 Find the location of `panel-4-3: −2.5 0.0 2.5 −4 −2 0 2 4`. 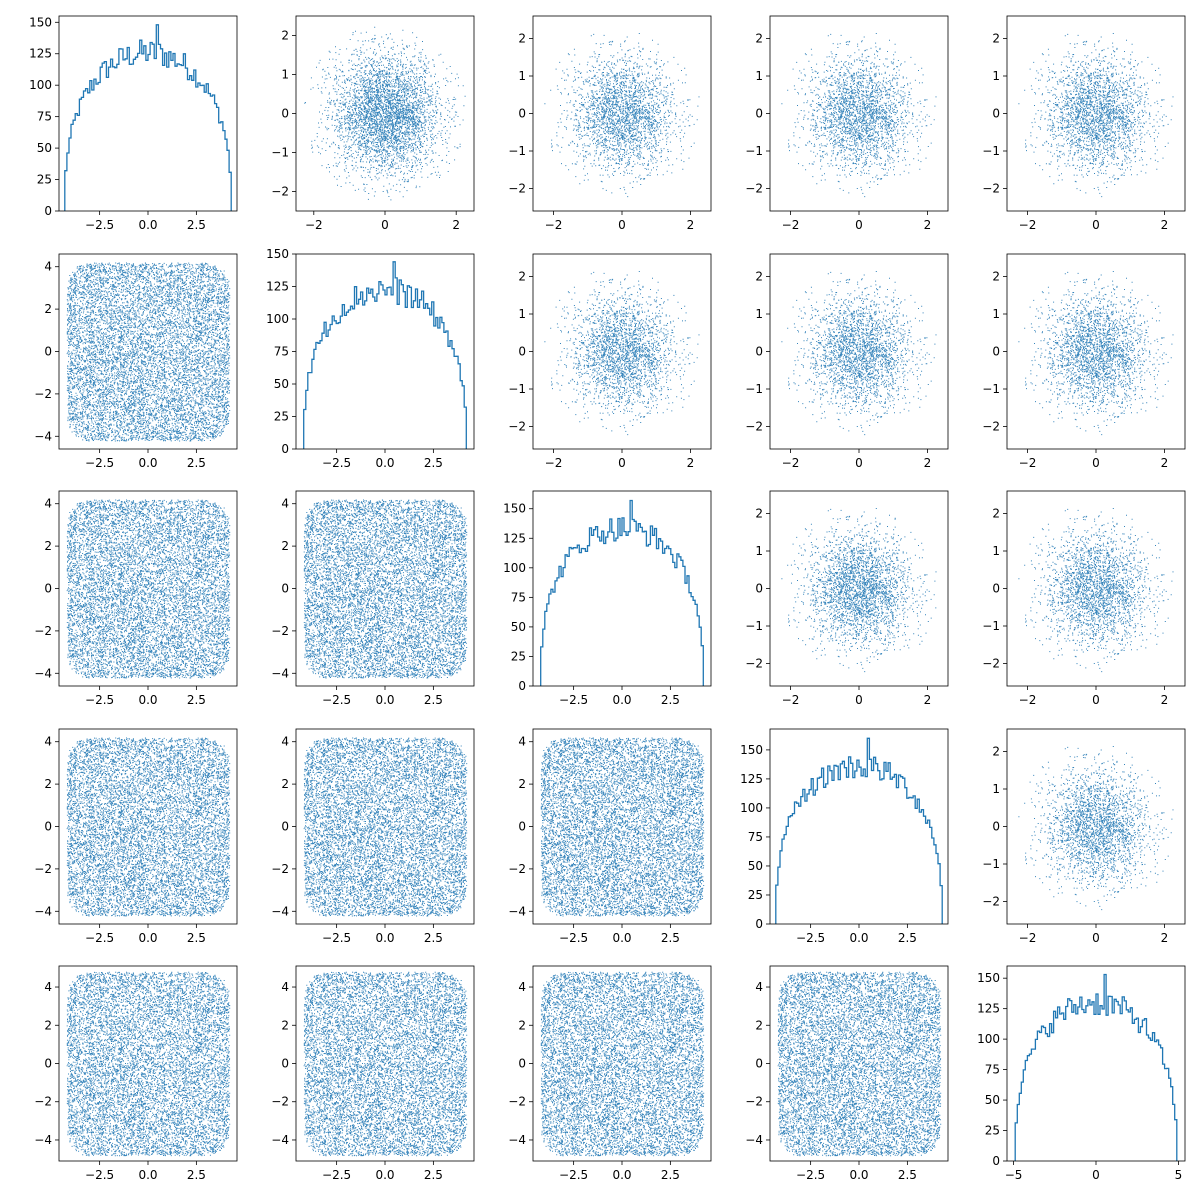

panel-4-3: −2.5 0.0 2.5 −4 −2 0 2 4 is located at coordinates (847, 1073).